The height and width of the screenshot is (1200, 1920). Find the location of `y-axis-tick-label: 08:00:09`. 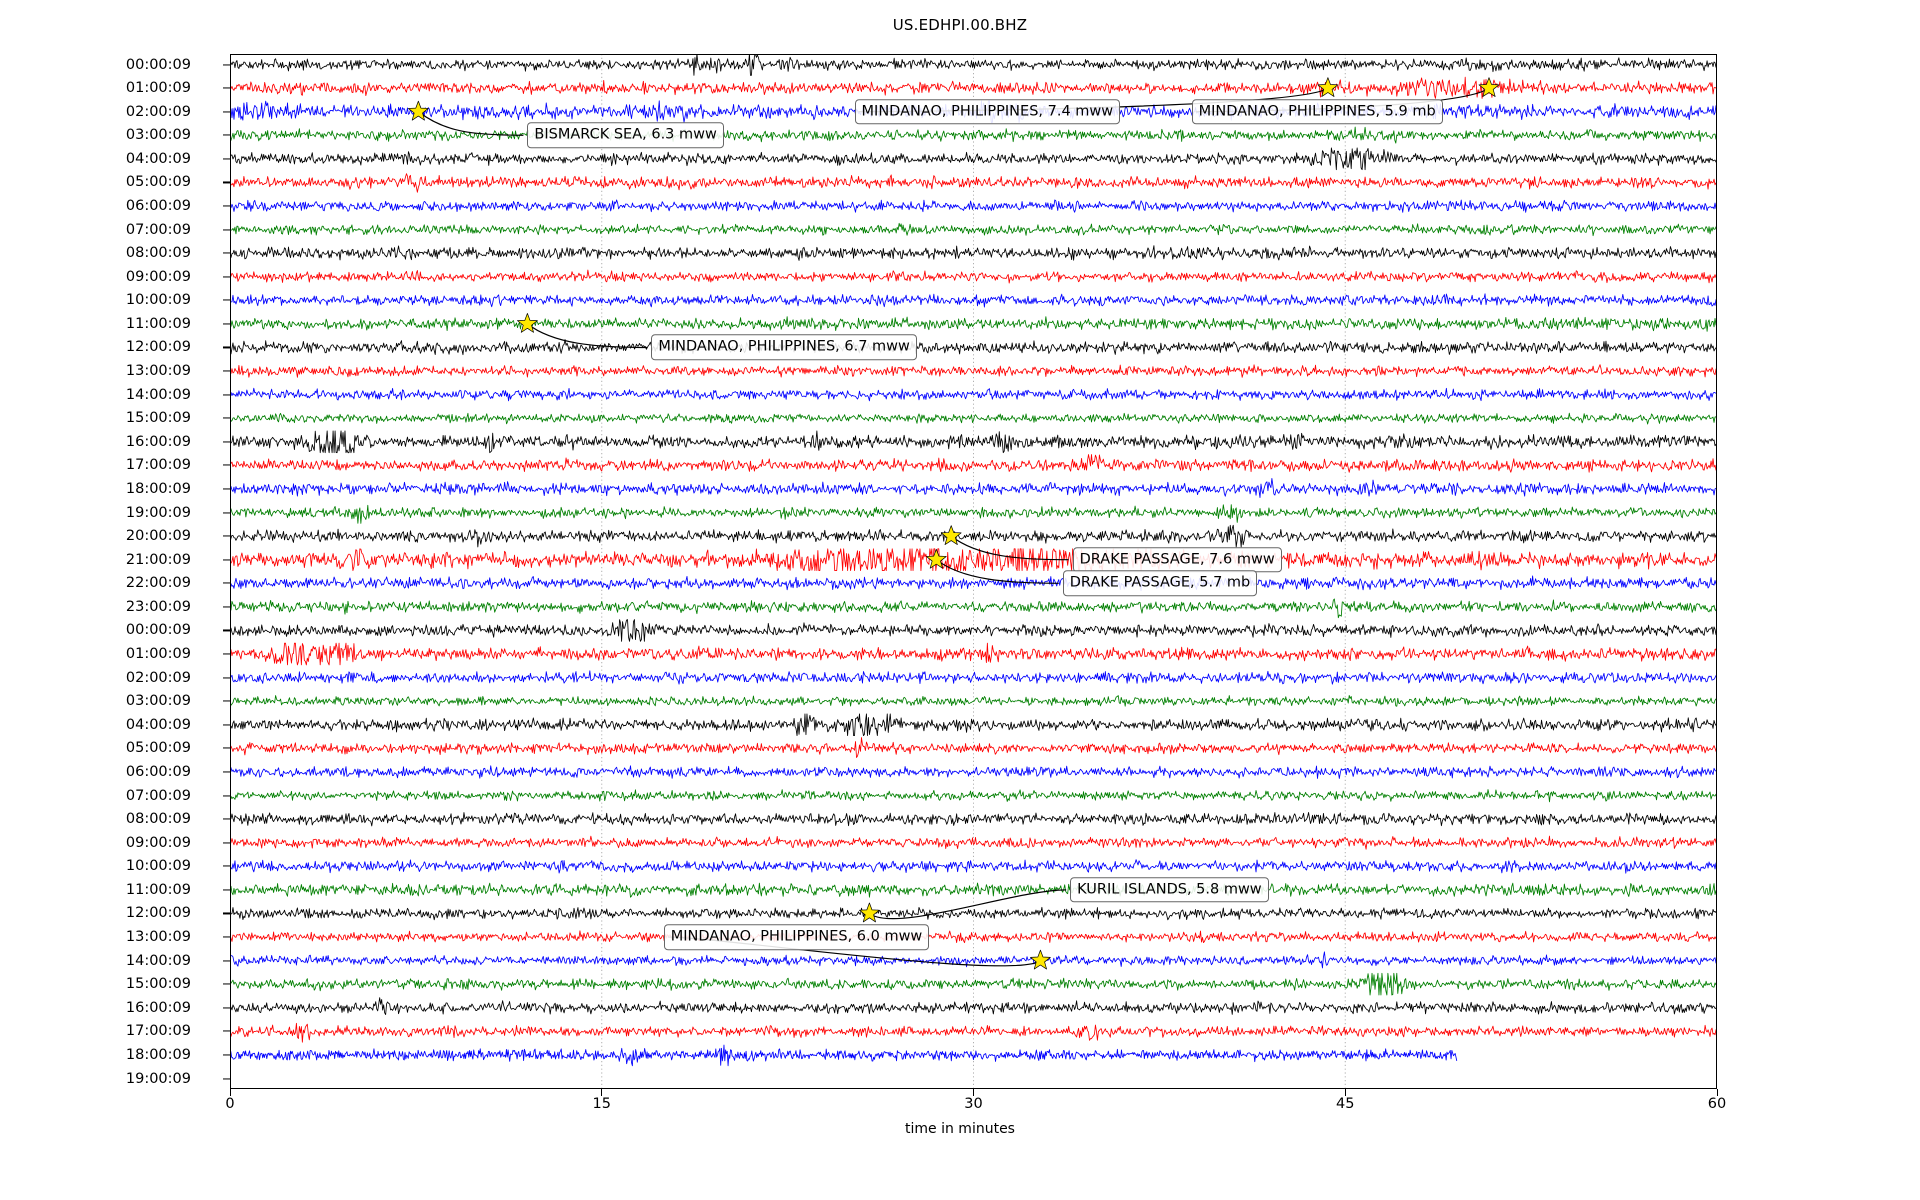

y-axis-tick-label: 08:00:09 is located at coordinates (158, 252).